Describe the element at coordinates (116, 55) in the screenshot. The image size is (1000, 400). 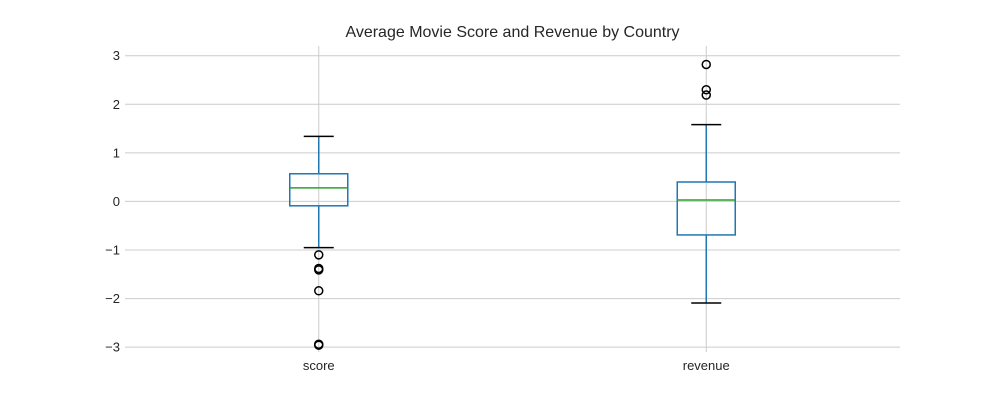
I see `y-tick-label: 3` at that location.